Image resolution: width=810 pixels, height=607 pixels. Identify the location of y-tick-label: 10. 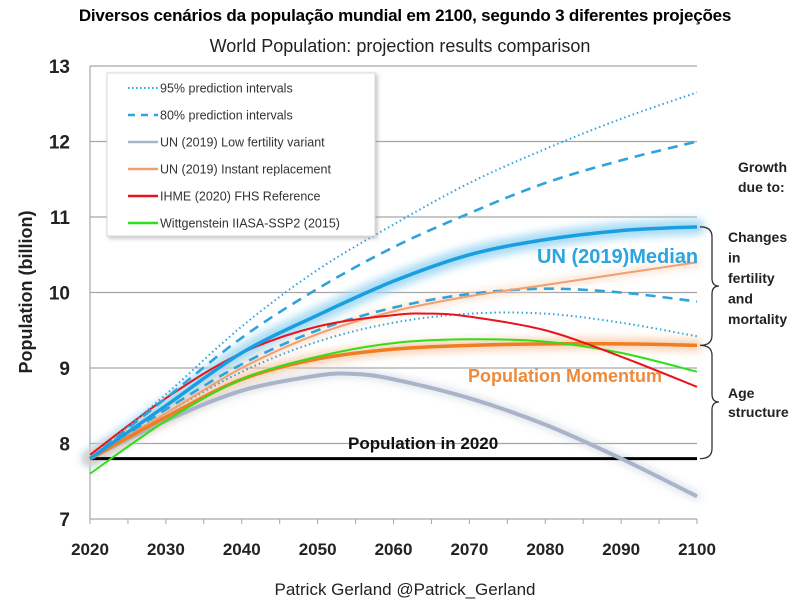
(59, 294).